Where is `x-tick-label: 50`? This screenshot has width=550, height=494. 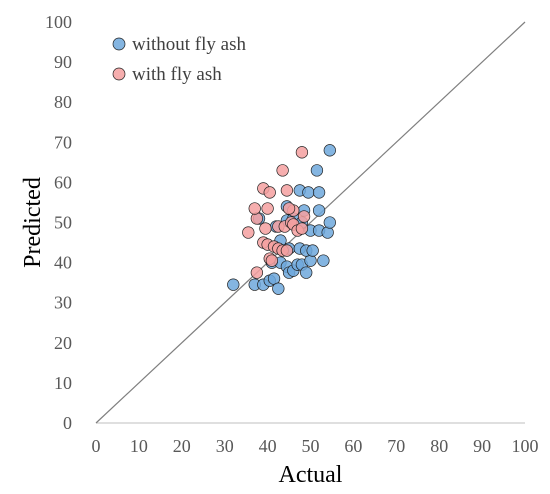
x-tick-label: 50 is located at coordinates (311, 446).